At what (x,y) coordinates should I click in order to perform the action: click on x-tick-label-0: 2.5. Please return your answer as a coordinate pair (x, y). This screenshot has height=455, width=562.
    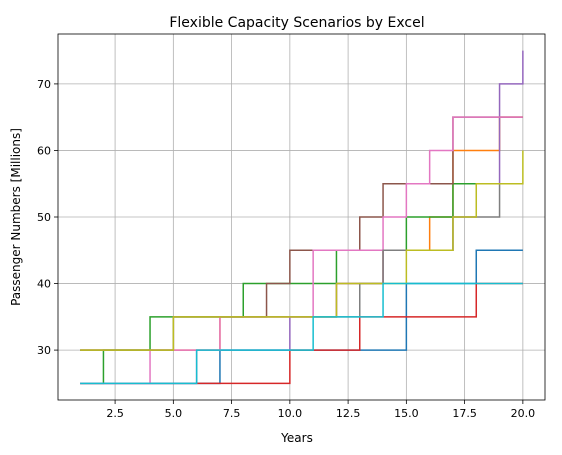
    Looking at the image, I should click on (115, 413).